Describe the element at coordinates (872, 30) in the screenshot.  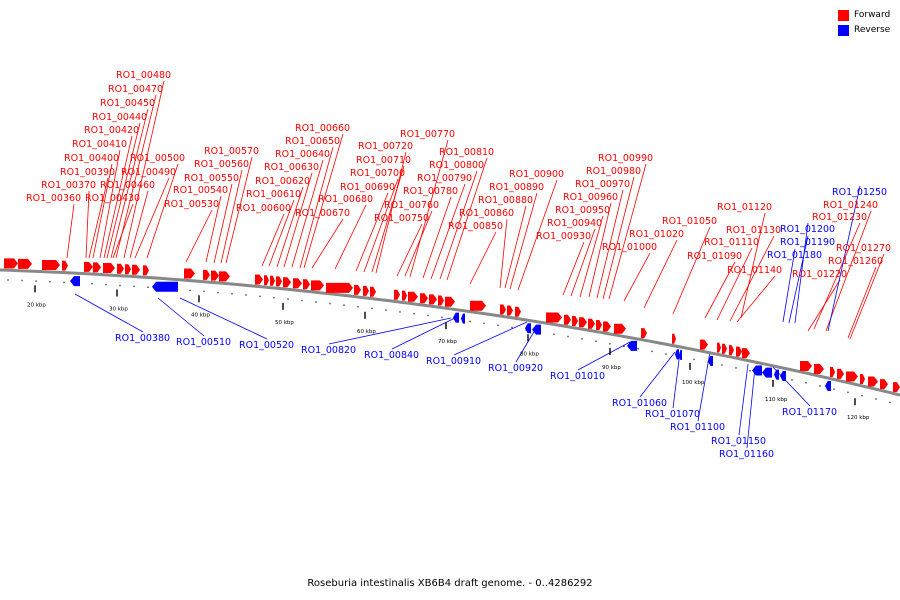
I see `legend-label: Reverse` at that location.